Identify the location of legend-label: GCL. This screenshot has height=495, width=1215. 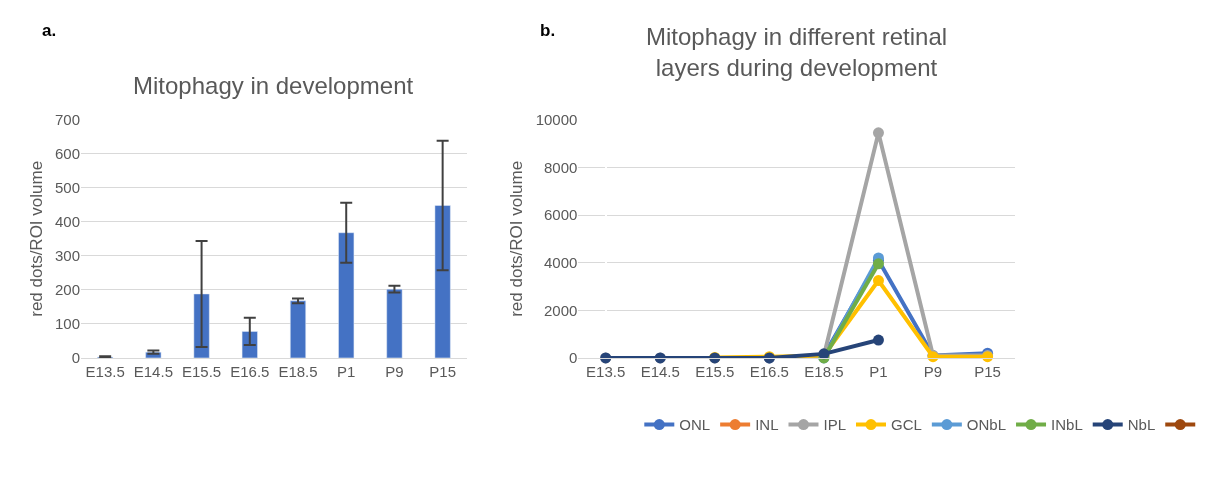
(906, 425).